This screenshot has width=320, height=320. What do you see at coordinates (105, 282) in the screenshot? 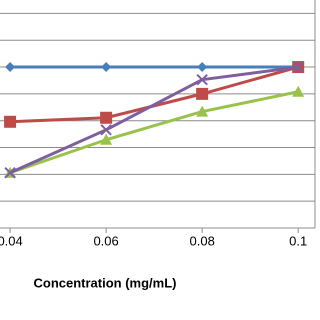
I see `x-axis-title: Concentration (mg/mL)` at bounding box center [105, 282].